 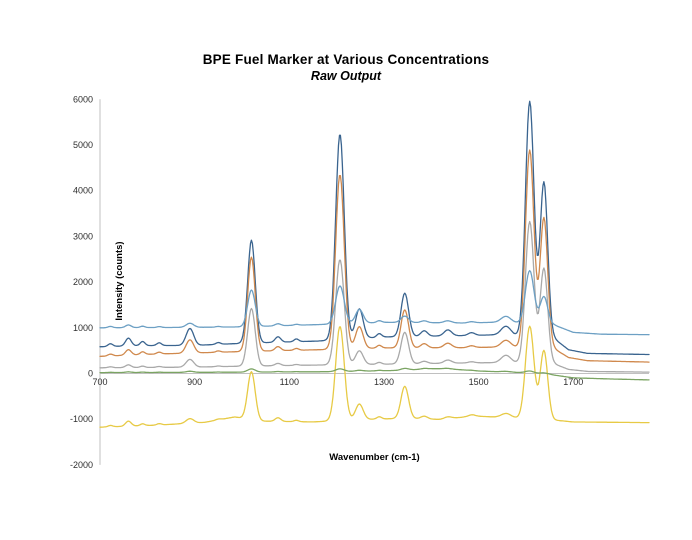 I want to click on chart-subtitle: Raw Output, so click(x=346, y=76).